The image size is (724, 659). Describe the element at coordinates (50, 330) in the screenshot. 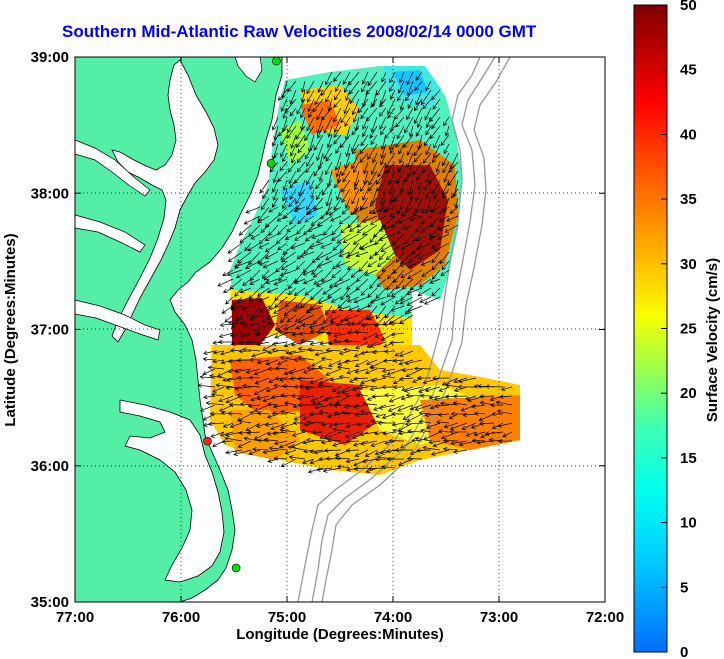

I see `y-tick-label: 37:00` at that location.